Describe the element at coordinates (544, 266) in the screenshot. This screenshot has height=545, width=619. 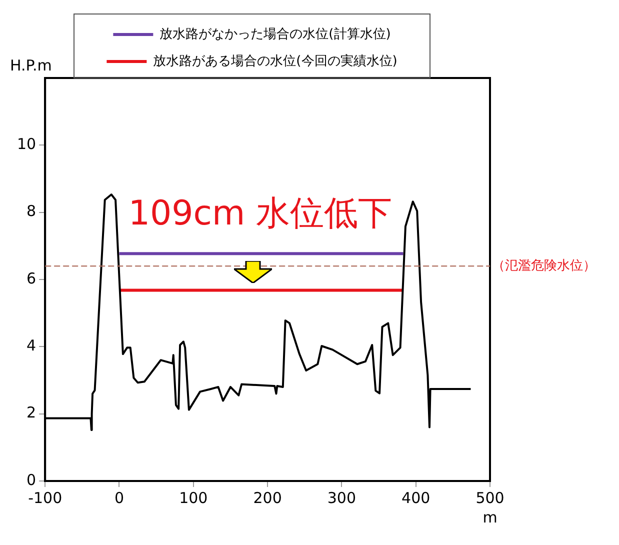
I see `ref-line-label: （氾濫危険水位）` at that location.